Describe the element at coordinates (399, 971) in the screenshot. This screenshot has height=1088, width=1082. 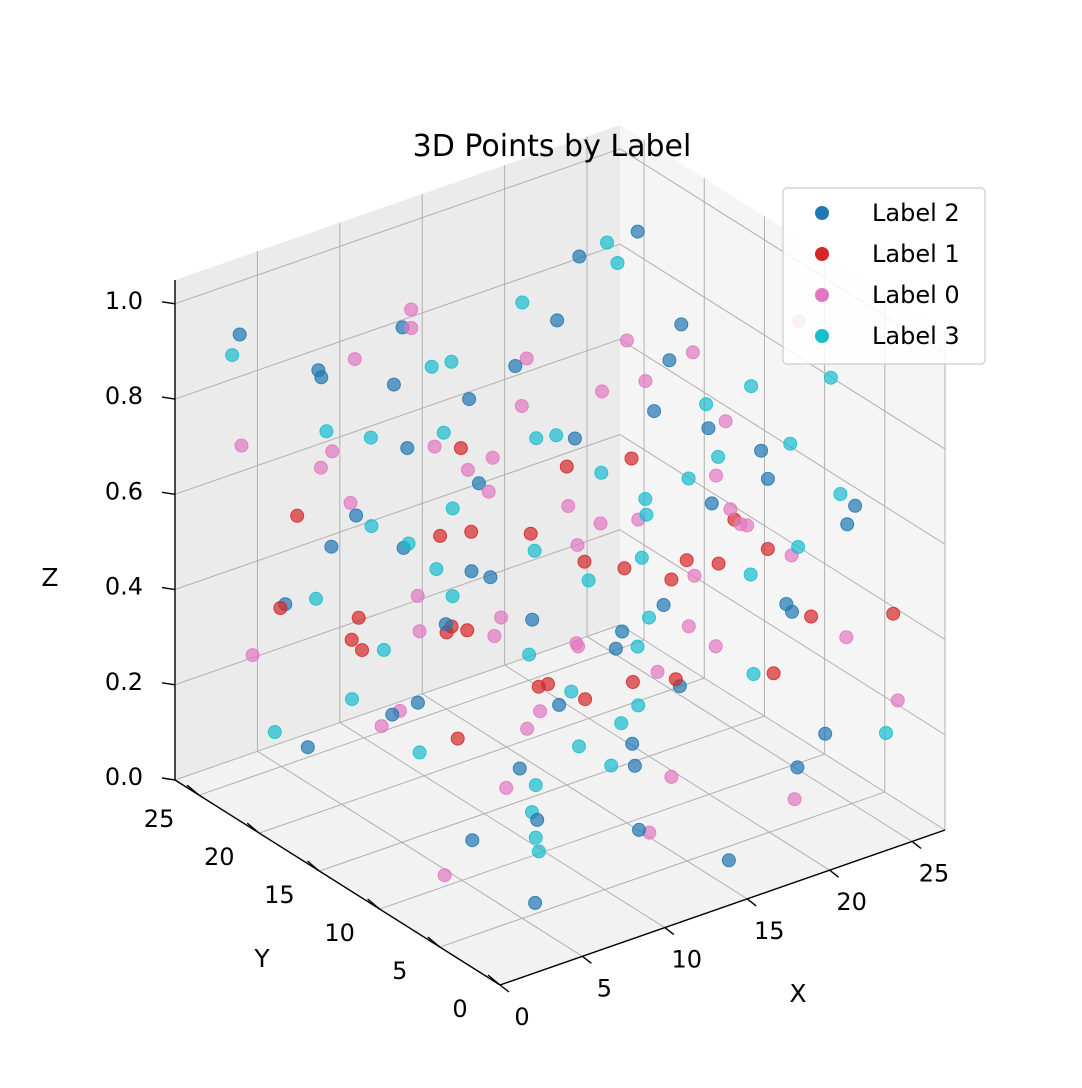
I see `y-tick-label: 5` at that location.